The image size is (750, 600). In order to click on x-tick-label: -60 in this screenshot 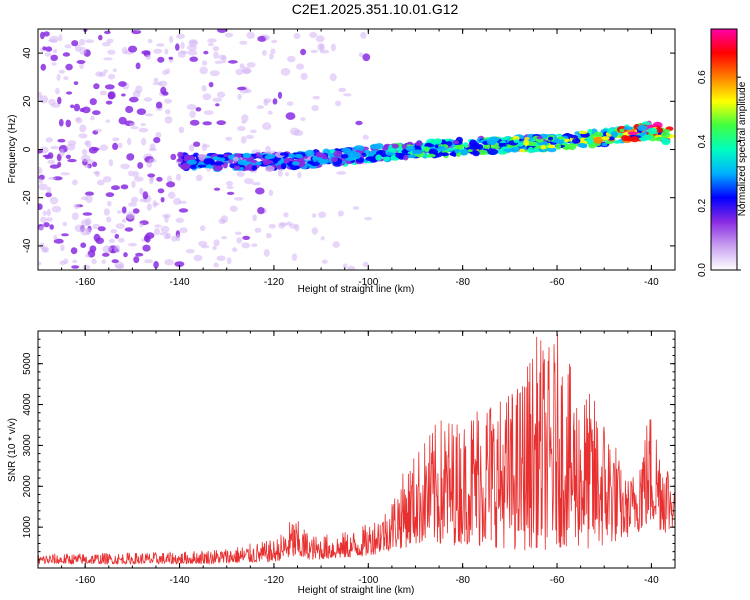, I will do `click(557, 282)`.